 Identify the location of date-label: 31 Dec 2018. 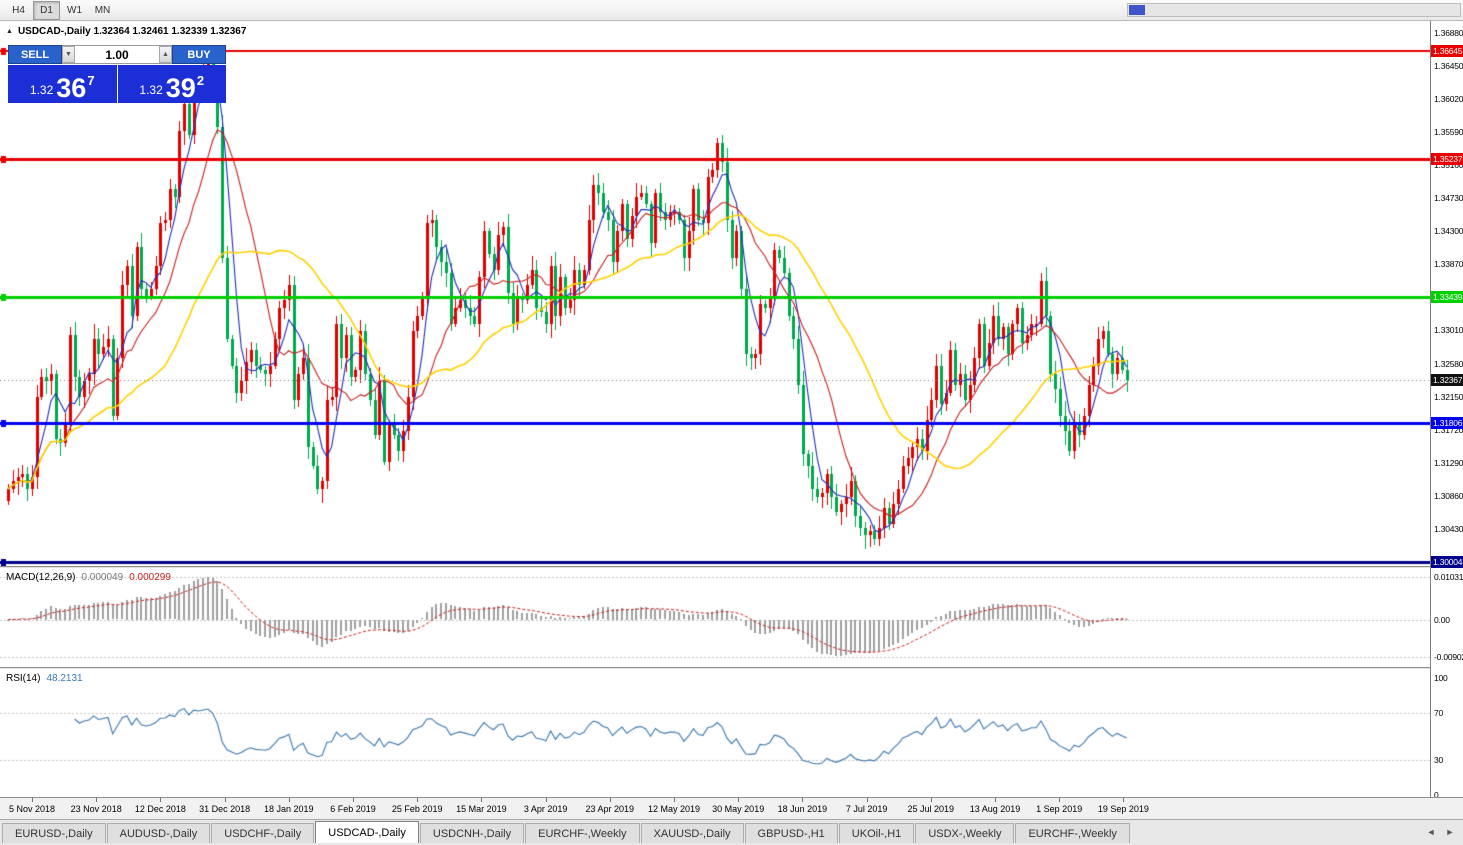
(225, 809).